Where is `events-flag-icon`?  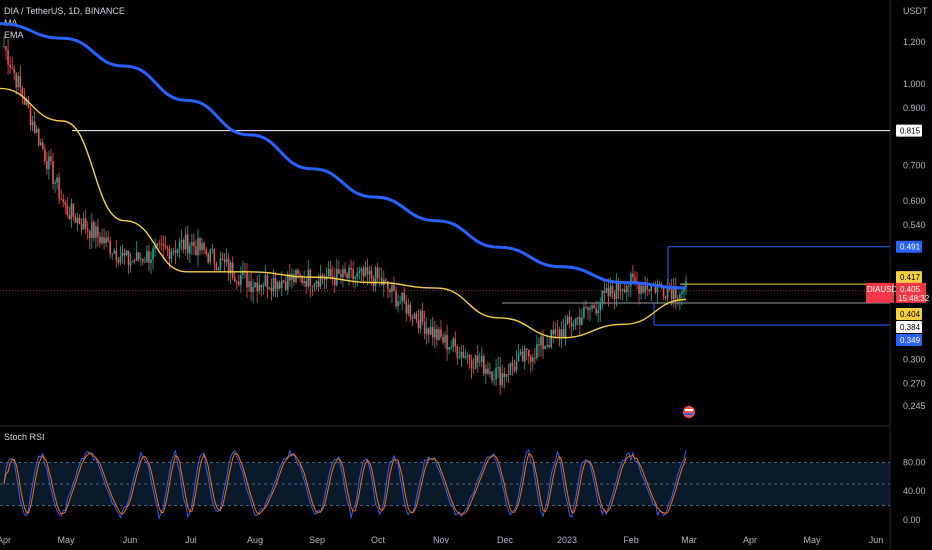 events-flag-icon is located at coordinates (689, 412).